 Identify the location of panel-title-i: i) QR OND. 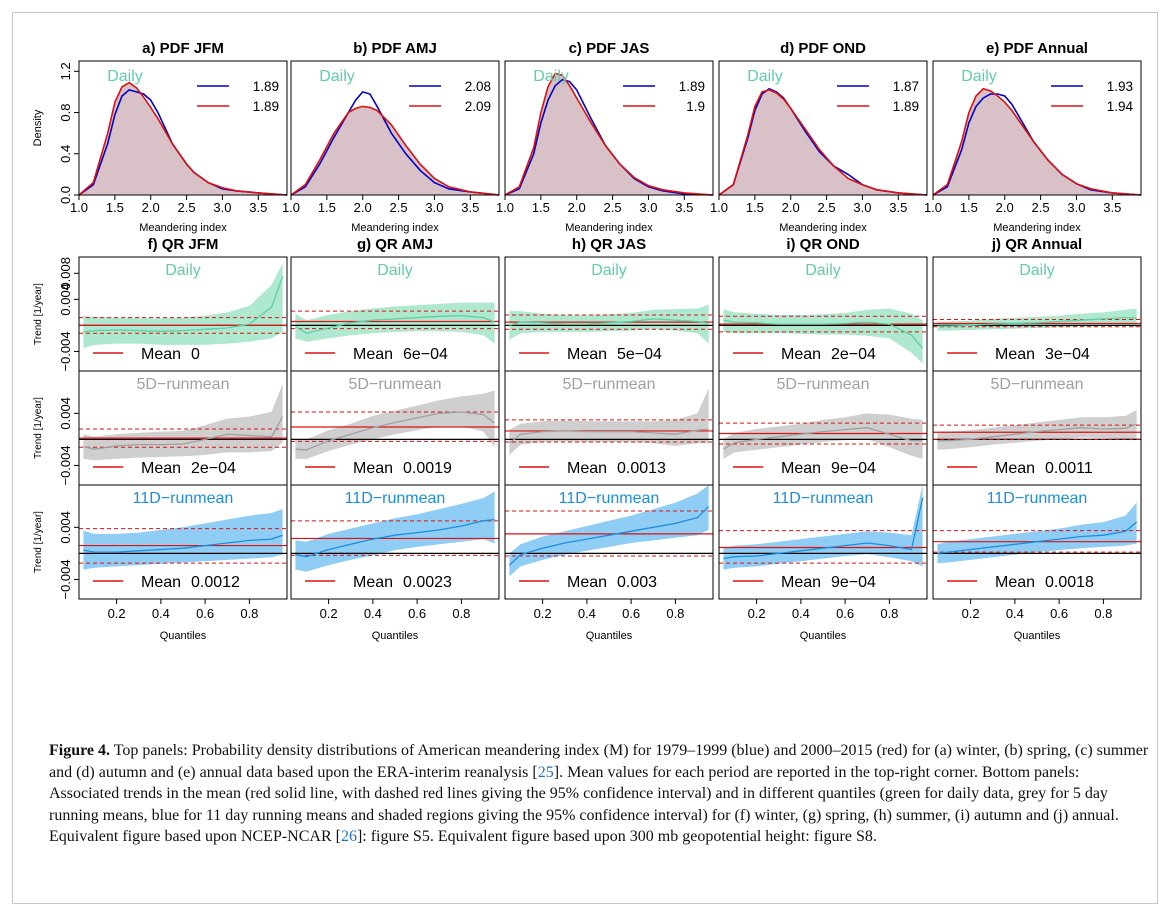
(822, 244).